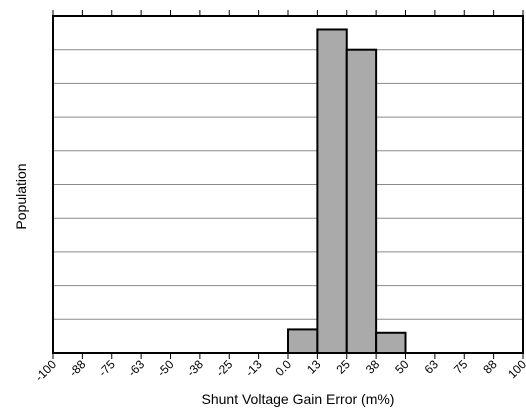  I want to click on x-tick-label: -63, so click(136, 368).